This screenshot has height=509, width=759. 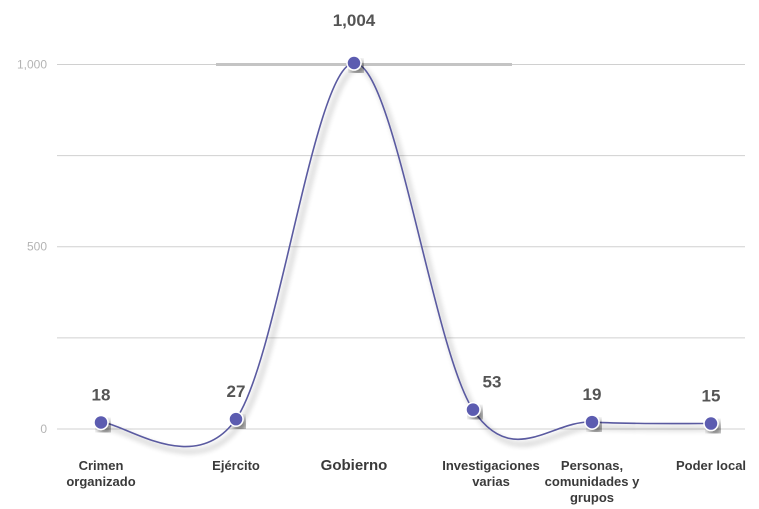 What do you see at coordinates (492, 382) in the screenshot?
I see `data-label: 53` at bounding box center [492, 382].